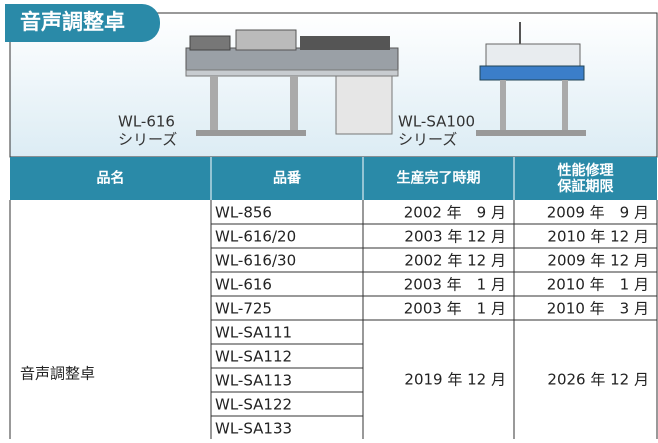 This screenshot has width=658, height=443. I want to click on title-tab-corner, so click(25, 23).